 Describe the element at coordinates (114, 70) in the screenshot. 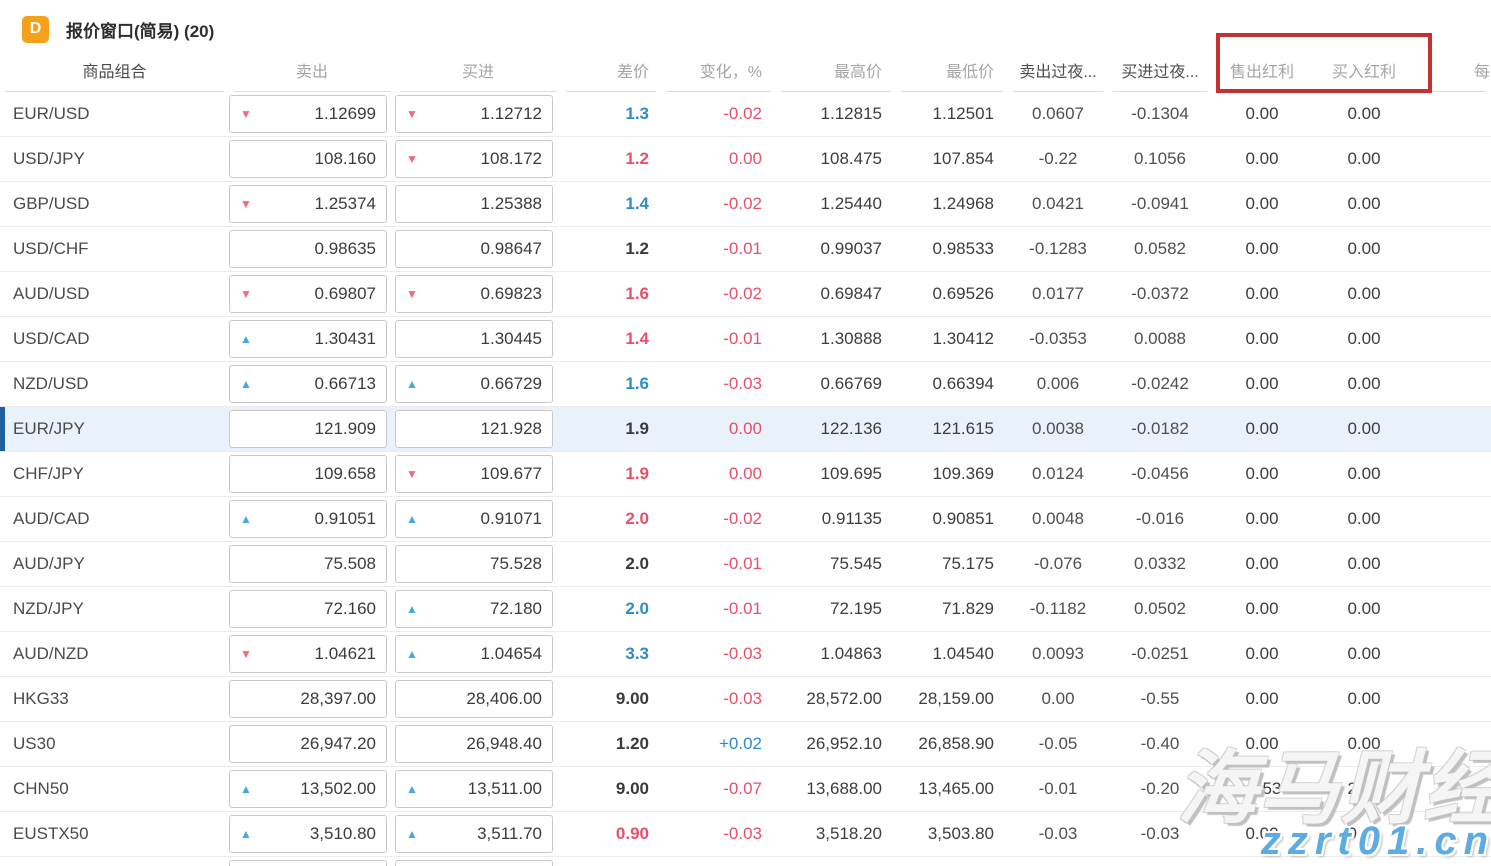

I see `column-header-symbol: 商品组合` at that location.